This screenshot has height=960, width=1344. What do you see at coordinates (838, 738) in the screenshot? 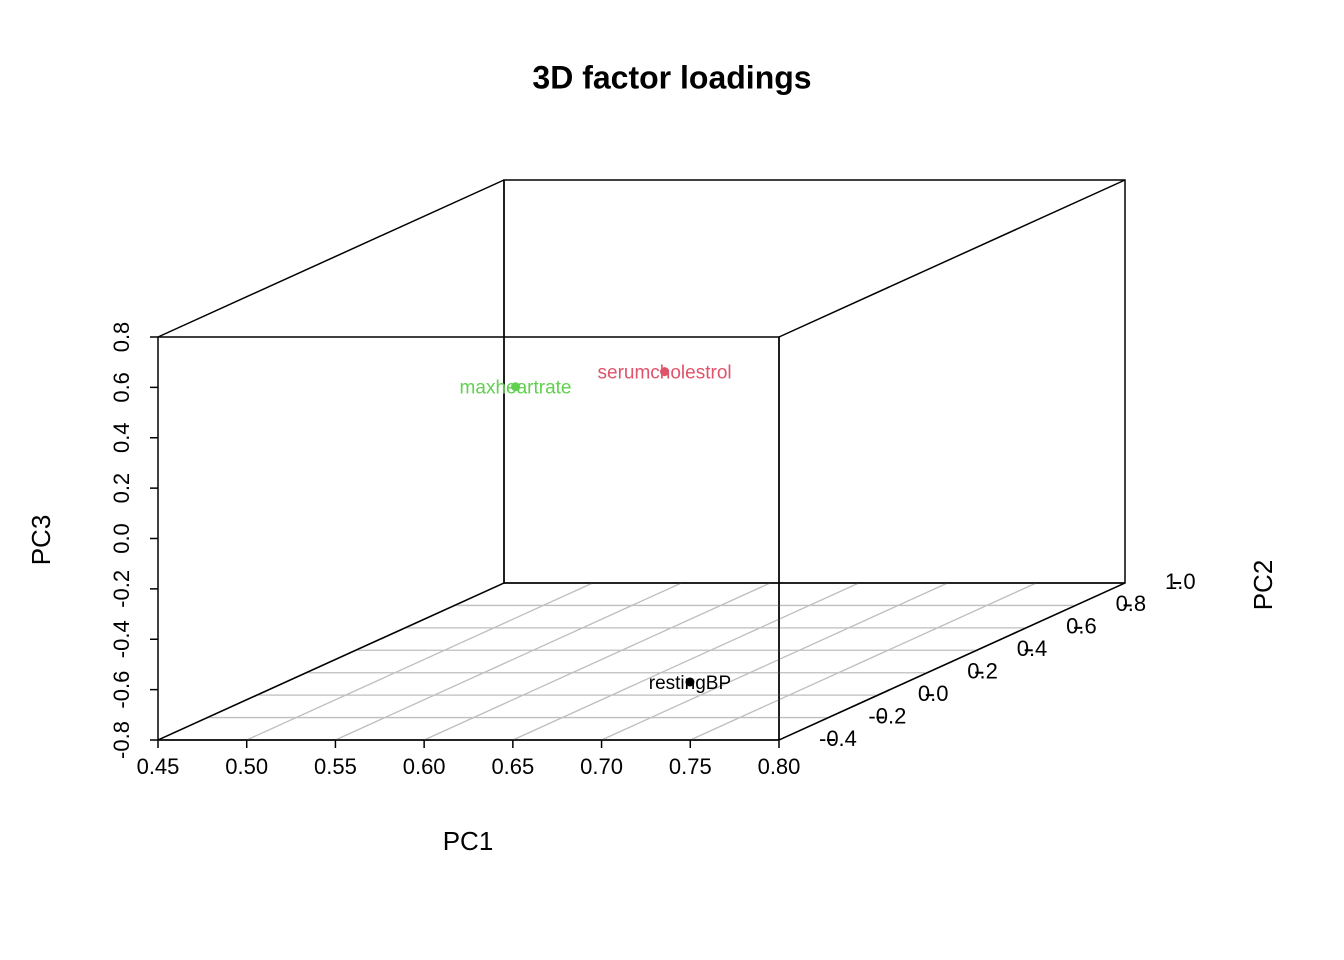
I see `y-tick-label: -0.4` at bounding box center [838, 738].